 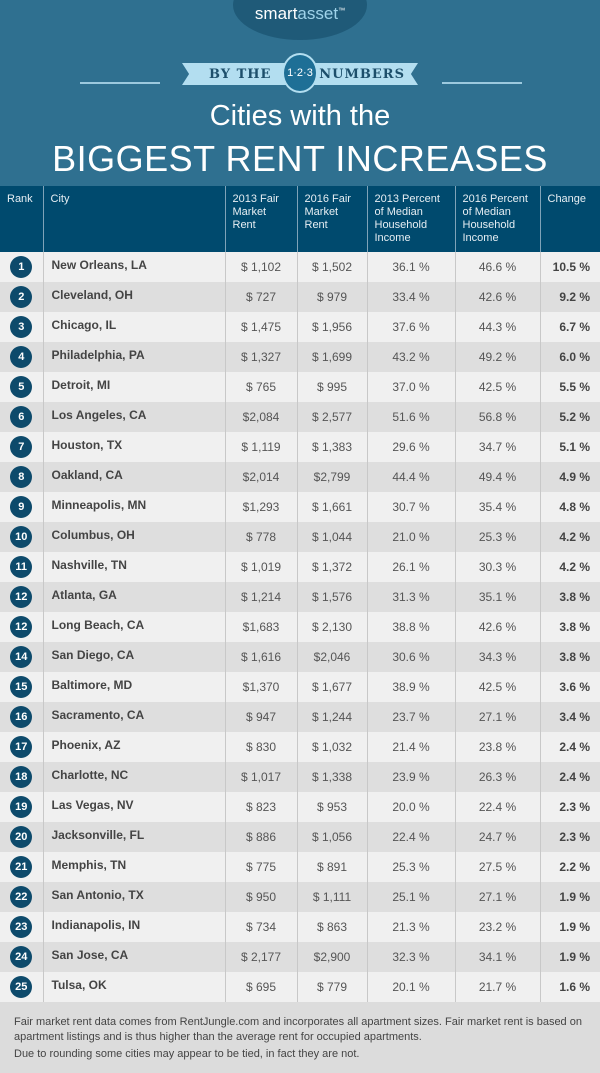 What do you see at coordinates (133, 417) in the screenshot?
I see `cell-city: Los Angeles, CA` at bounding box center [133, 417].